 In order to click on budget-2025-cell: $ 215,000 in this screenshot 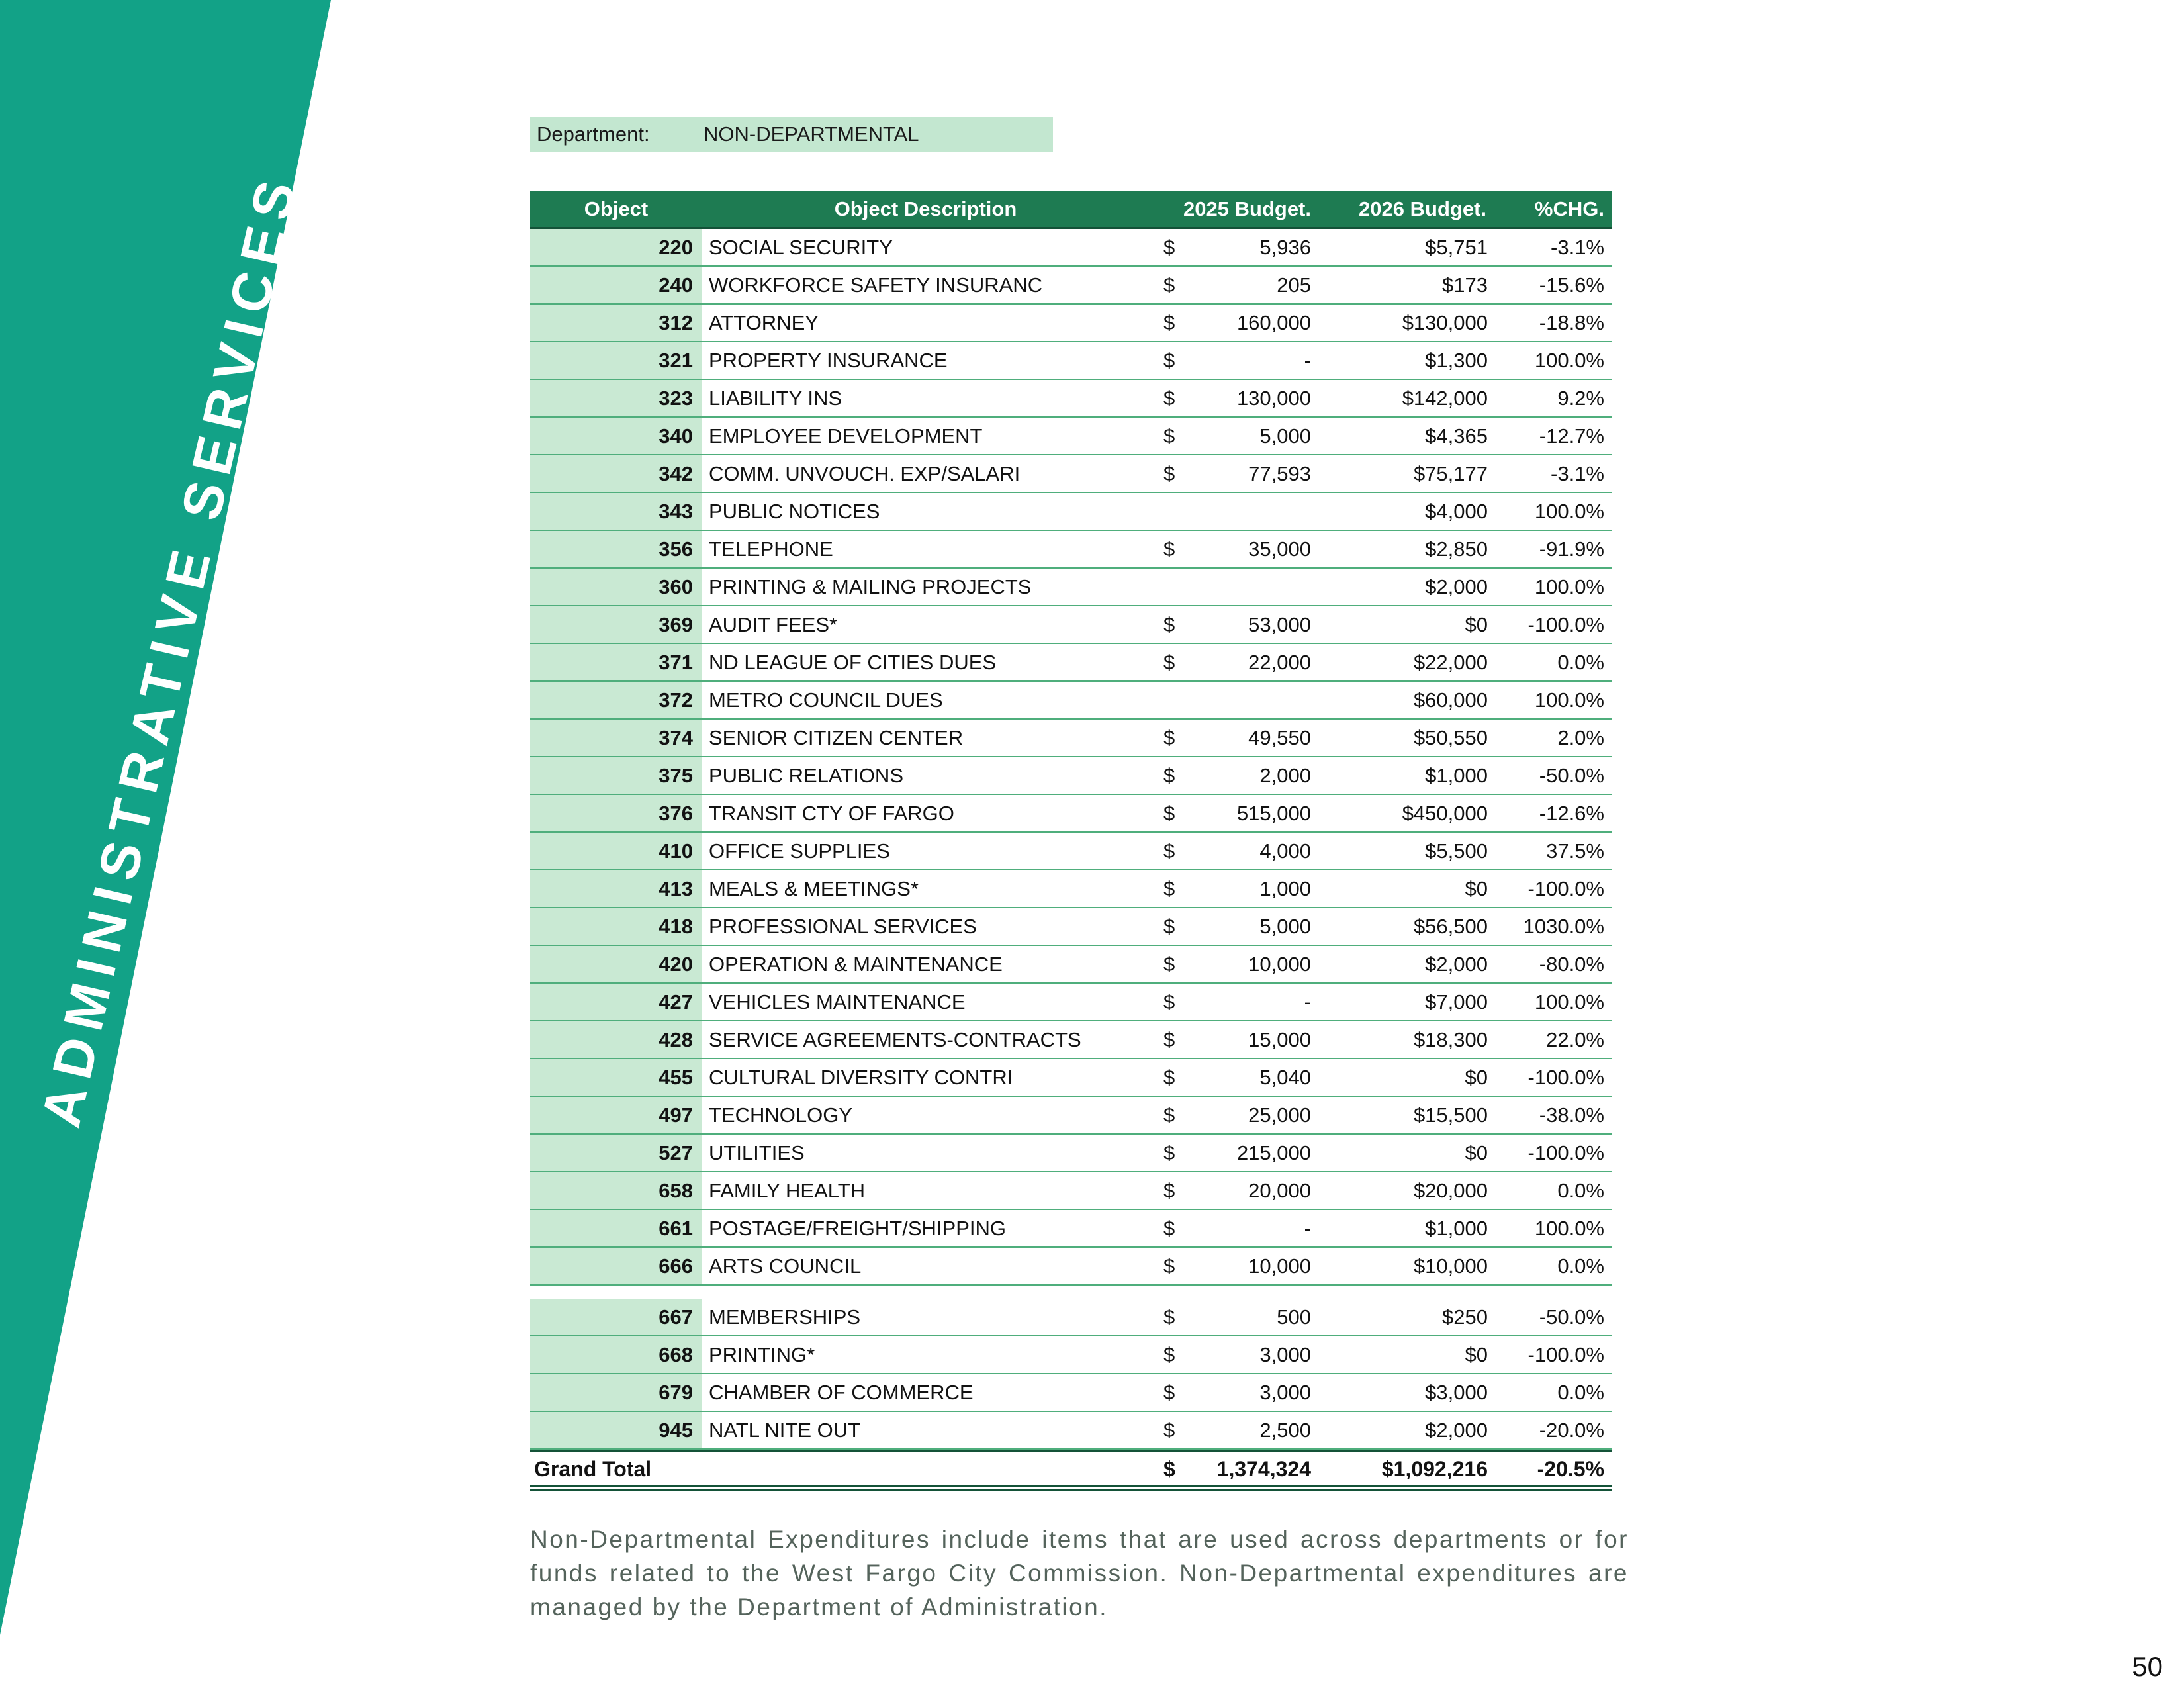, I will do `click(1233, 1153)`.